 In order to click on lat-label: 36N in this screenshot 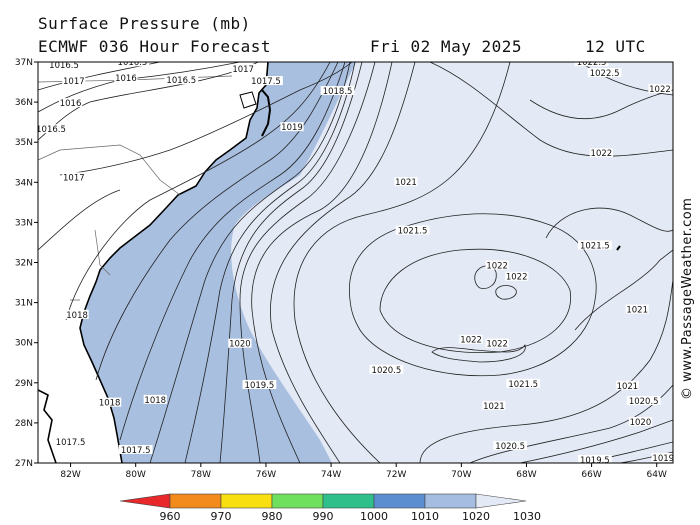, I will do `click(24, 103)`.